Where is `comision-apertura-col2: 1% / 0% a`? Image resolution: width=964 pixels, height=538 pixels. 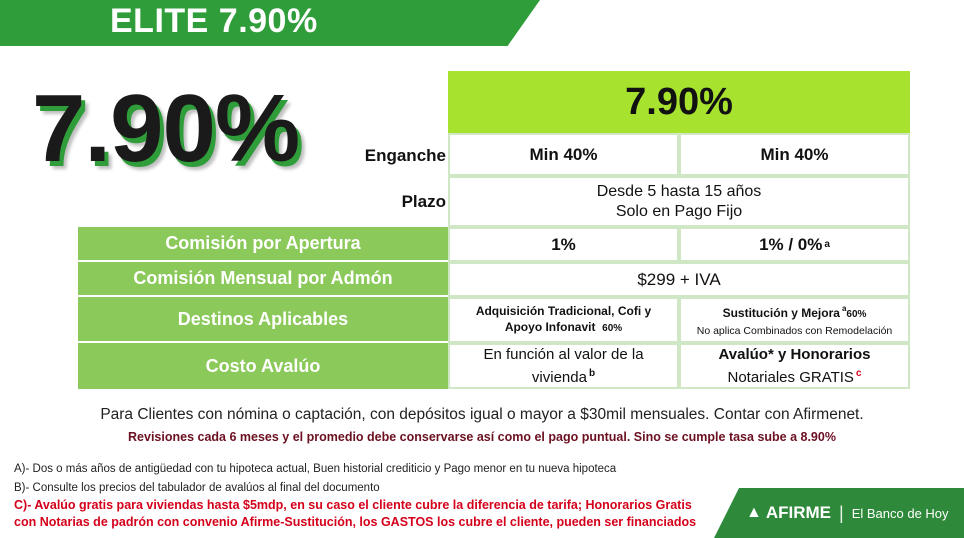
comision-apertura-col2: 1% / 0% a is located at coordinates (794, 244).